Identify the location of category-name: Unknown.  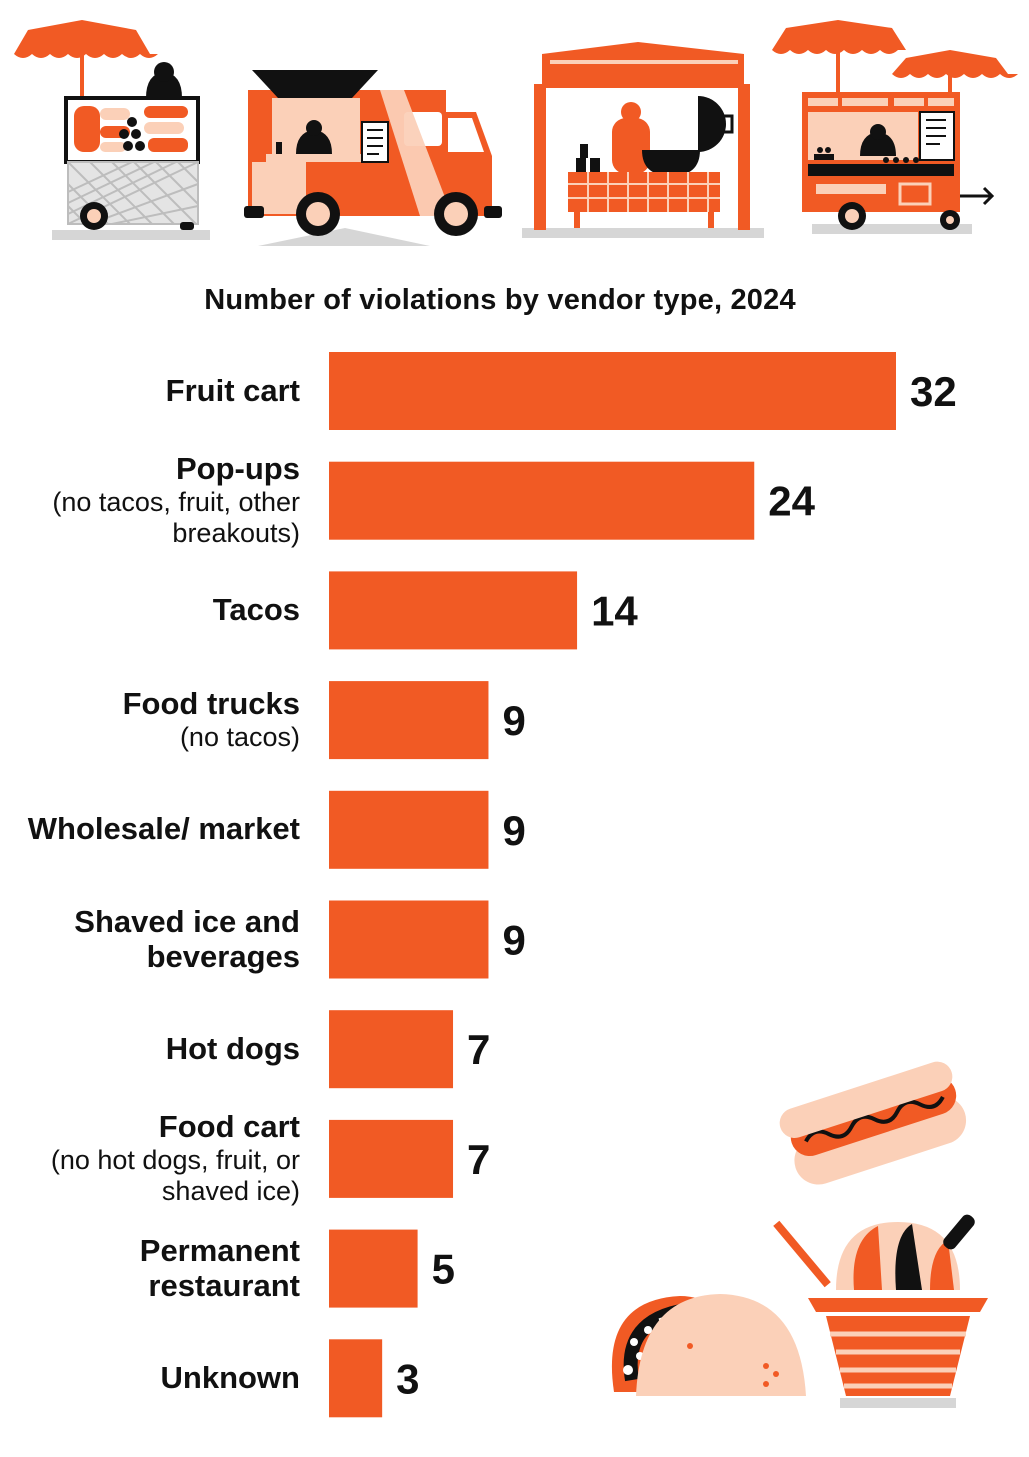
(230, 1377).